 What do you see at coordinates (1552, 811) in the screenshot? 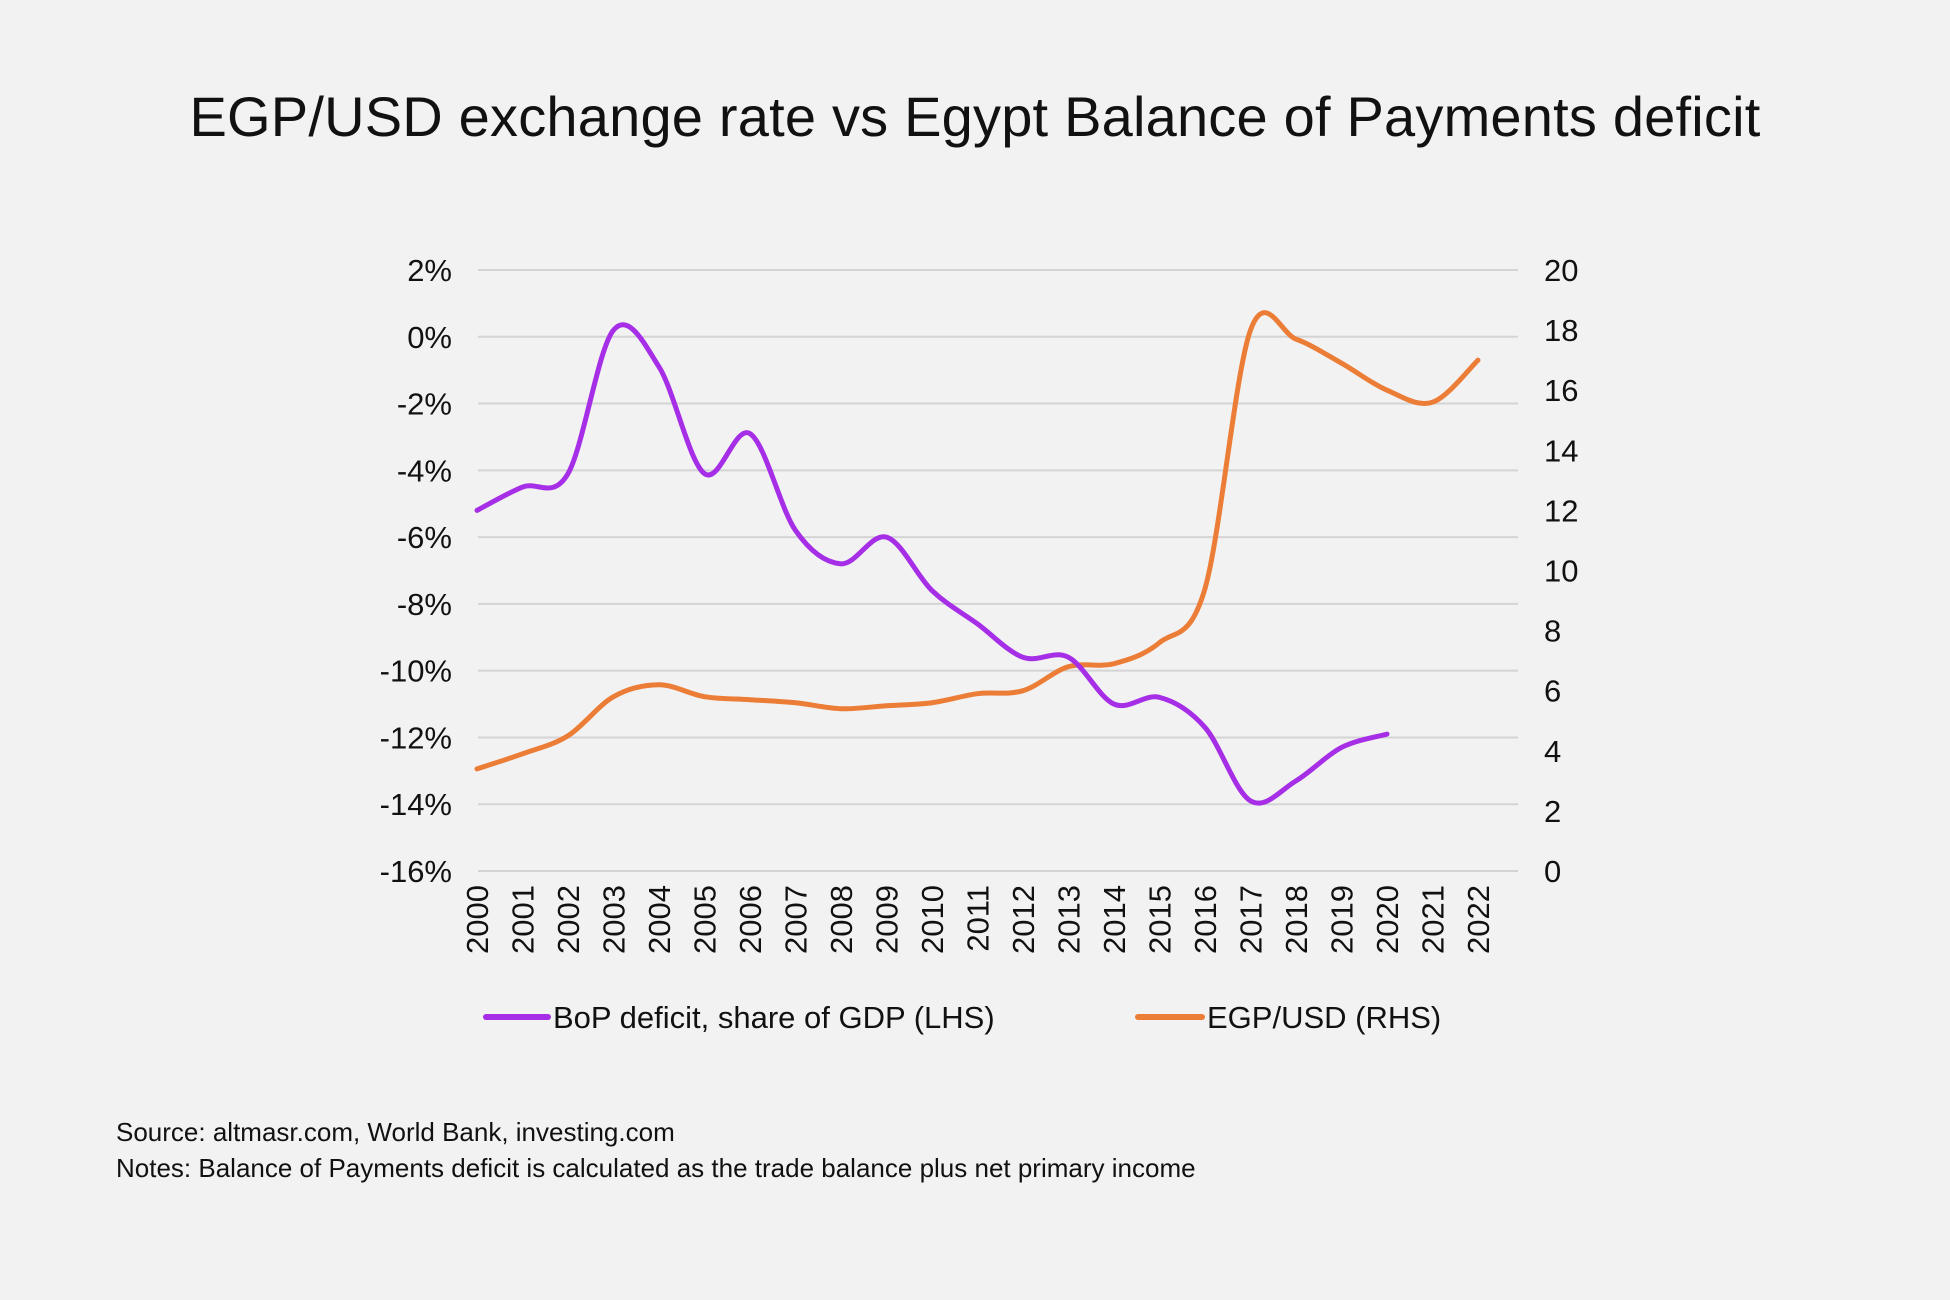
I see `right-tick-label: 2` at bounding box center [1552, 811].